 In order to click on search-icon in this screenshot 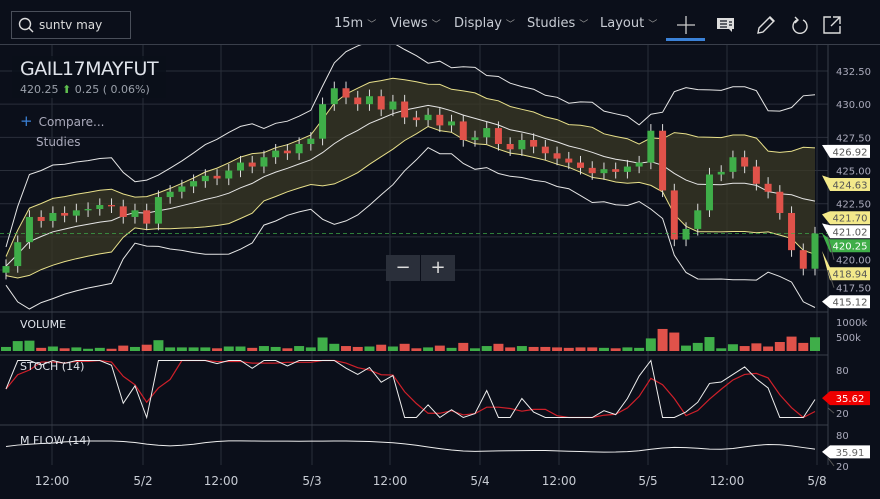, I will do `click(26, 25)`.